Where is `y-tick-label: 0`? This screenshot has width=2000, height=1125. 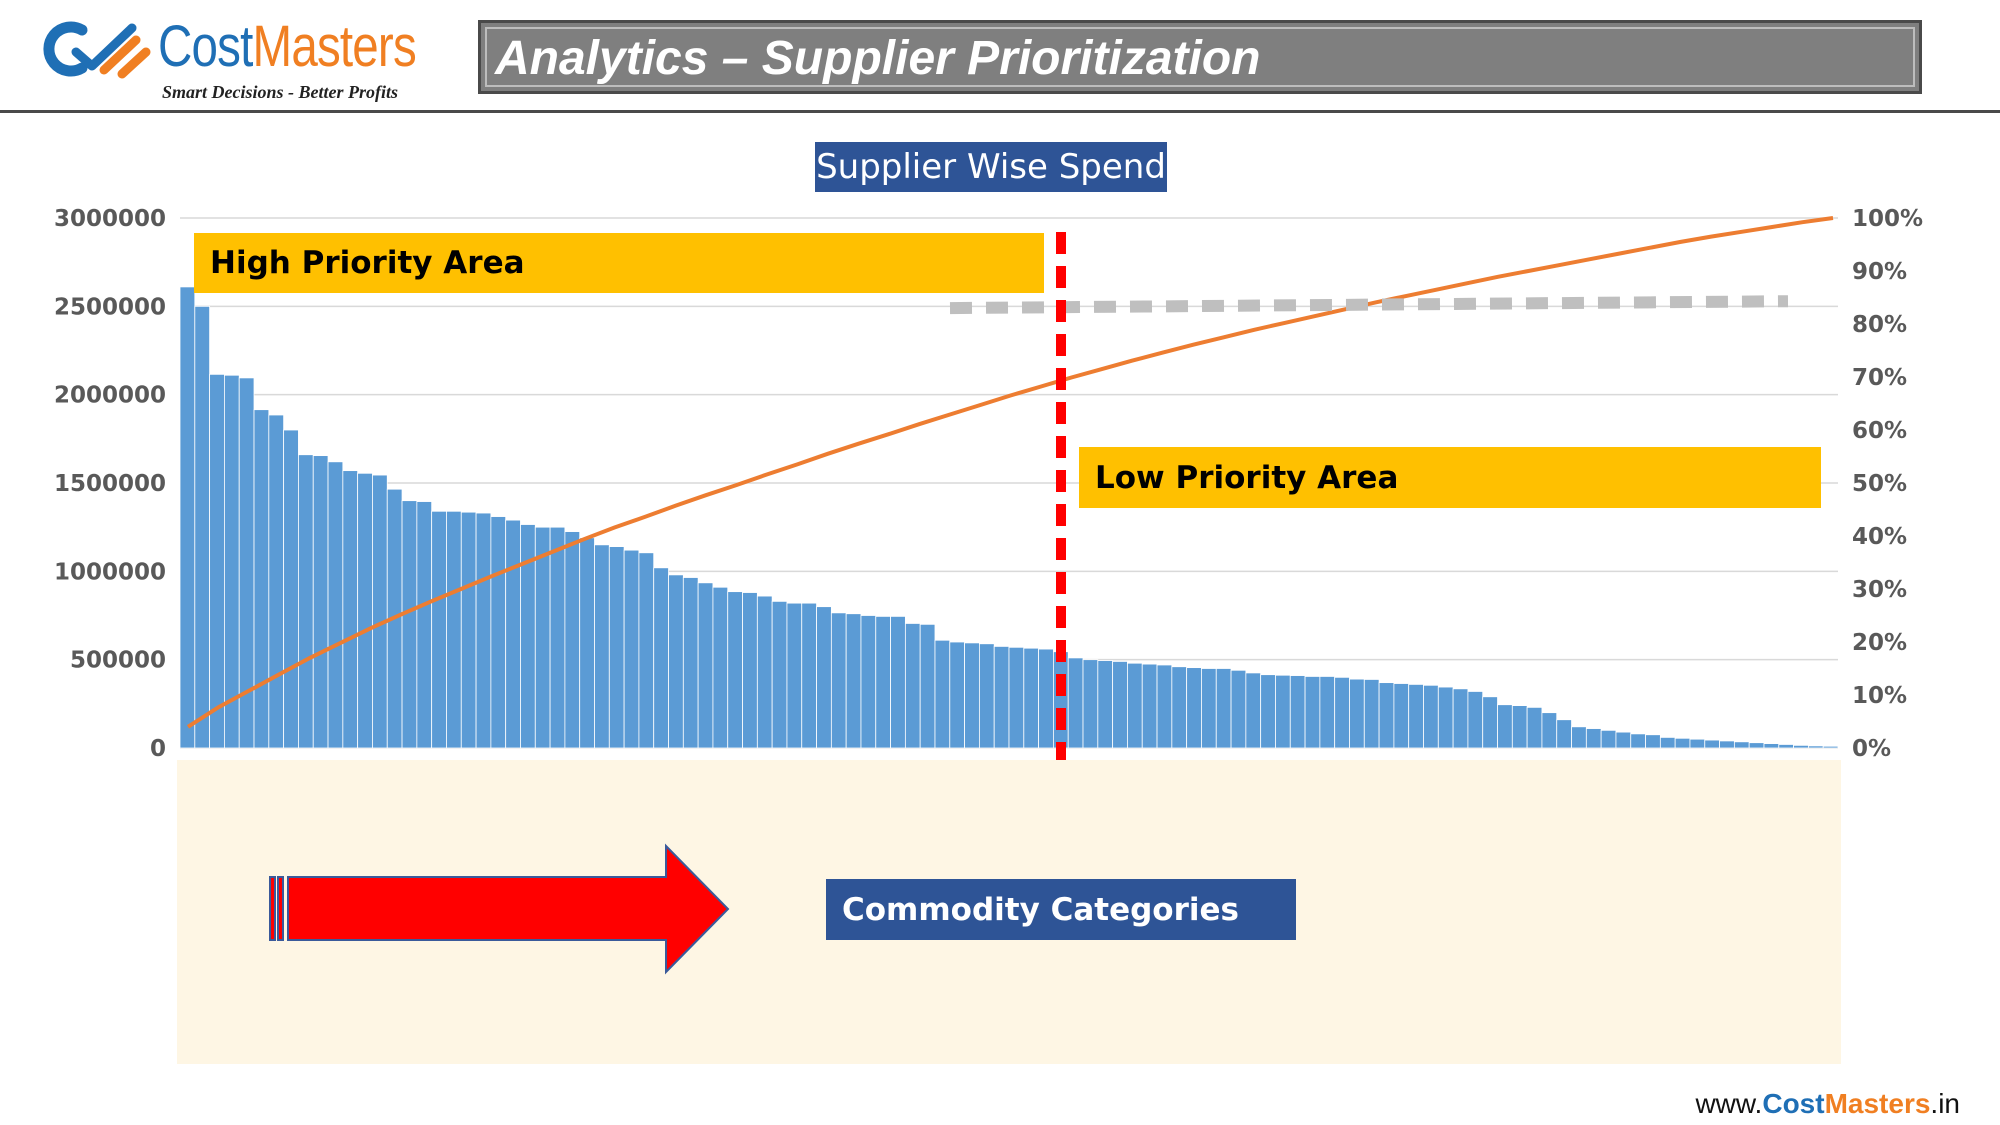 y-tick-label: 0 is located at coordinates (158, 749).